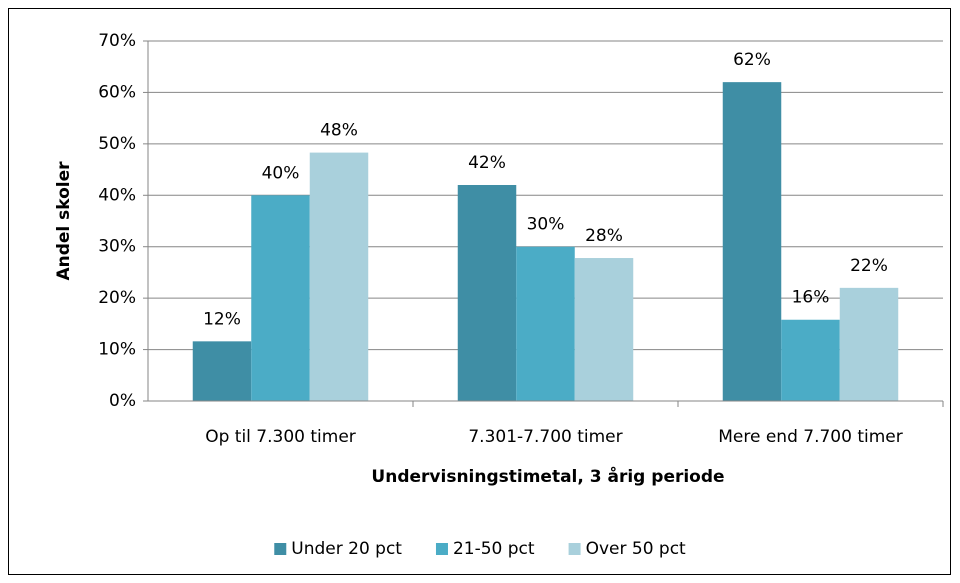  What do you see at coordinates (64, 221) in the screenshot?
I see `y-axis-title: Andel skoler` at bounding box center [64, 221].